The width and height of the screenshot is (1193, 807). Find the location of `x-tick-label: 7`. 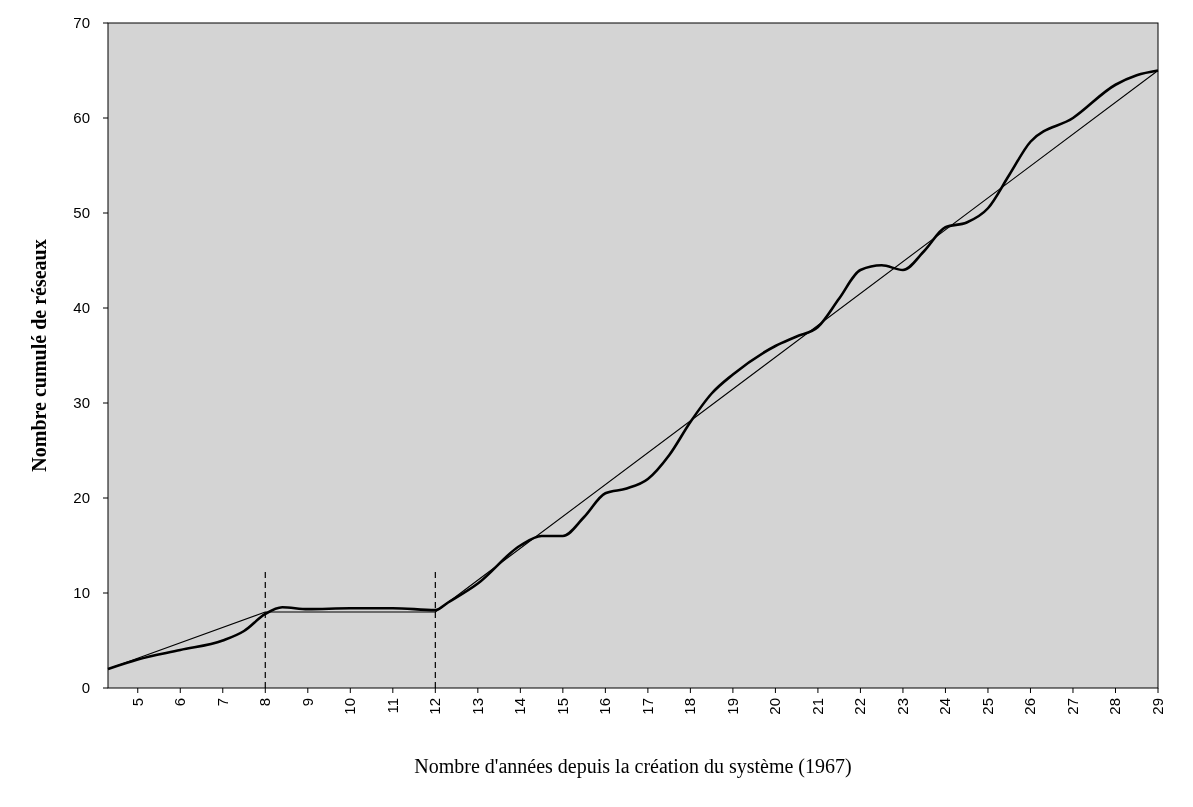

x-tick-label: 7 is located at coordinates (222, 702).